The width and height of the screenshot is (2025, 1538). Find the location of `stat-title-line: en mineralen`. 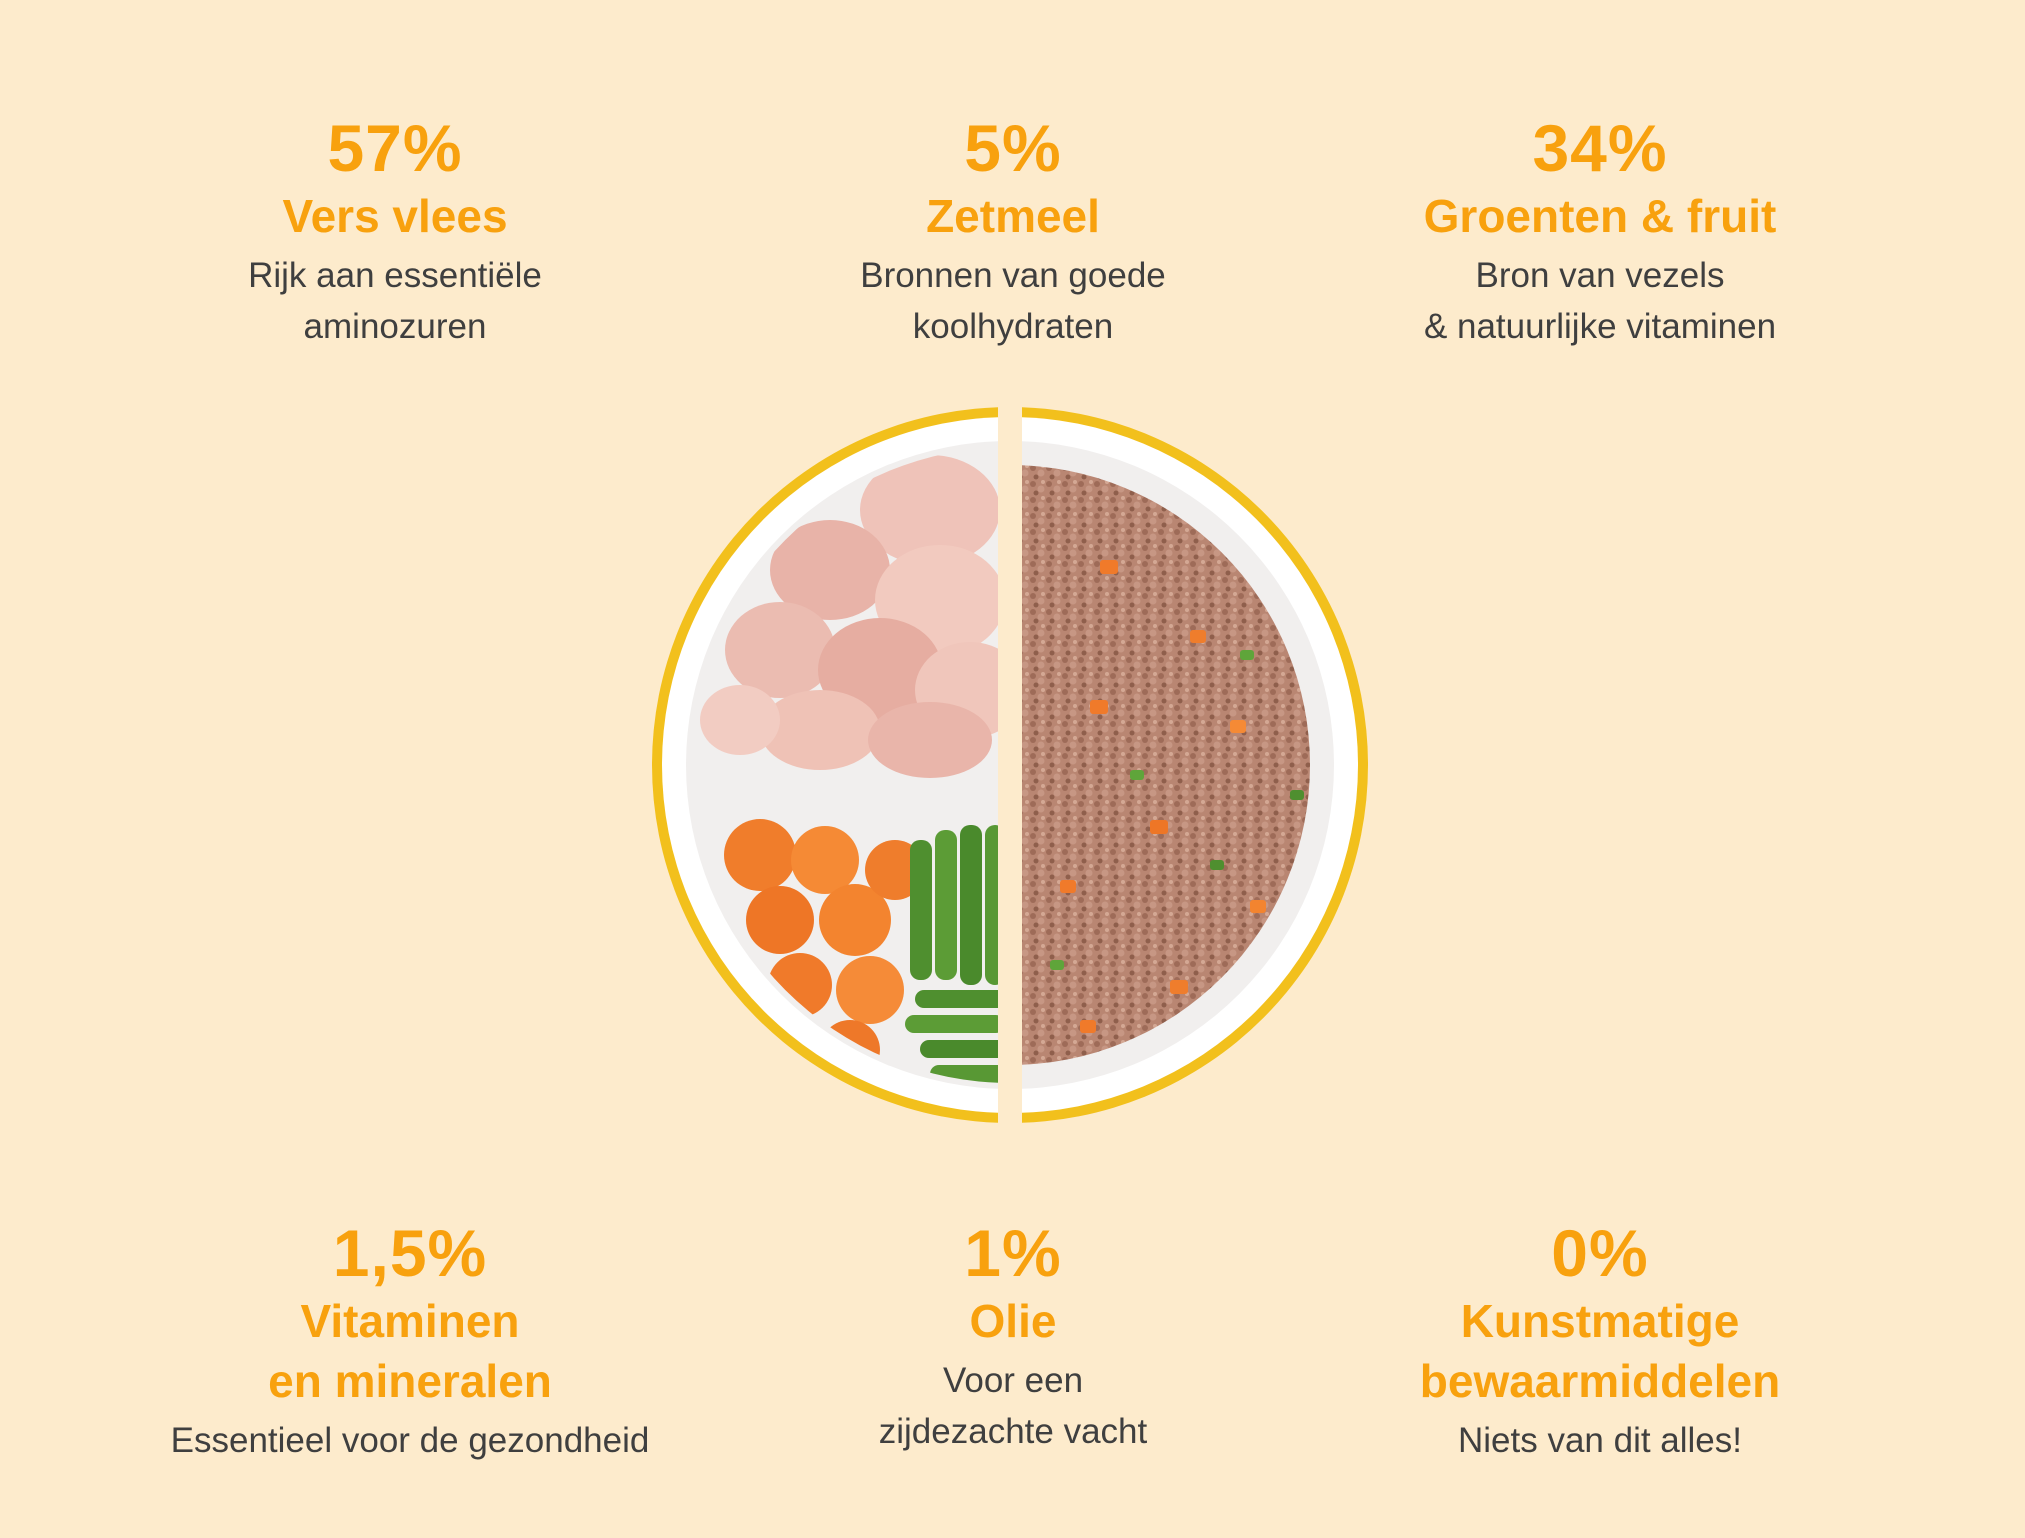

stat-title-line: en mineralen is located at coordinates (410, 1381).